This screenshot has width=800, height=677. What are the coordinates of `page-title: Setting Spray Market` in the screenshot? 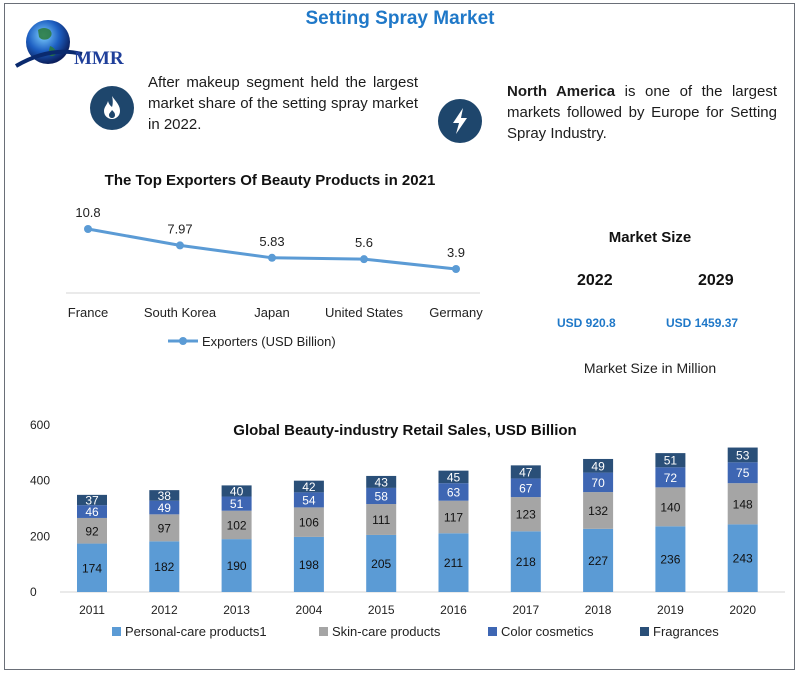 It's located at (400, 18).